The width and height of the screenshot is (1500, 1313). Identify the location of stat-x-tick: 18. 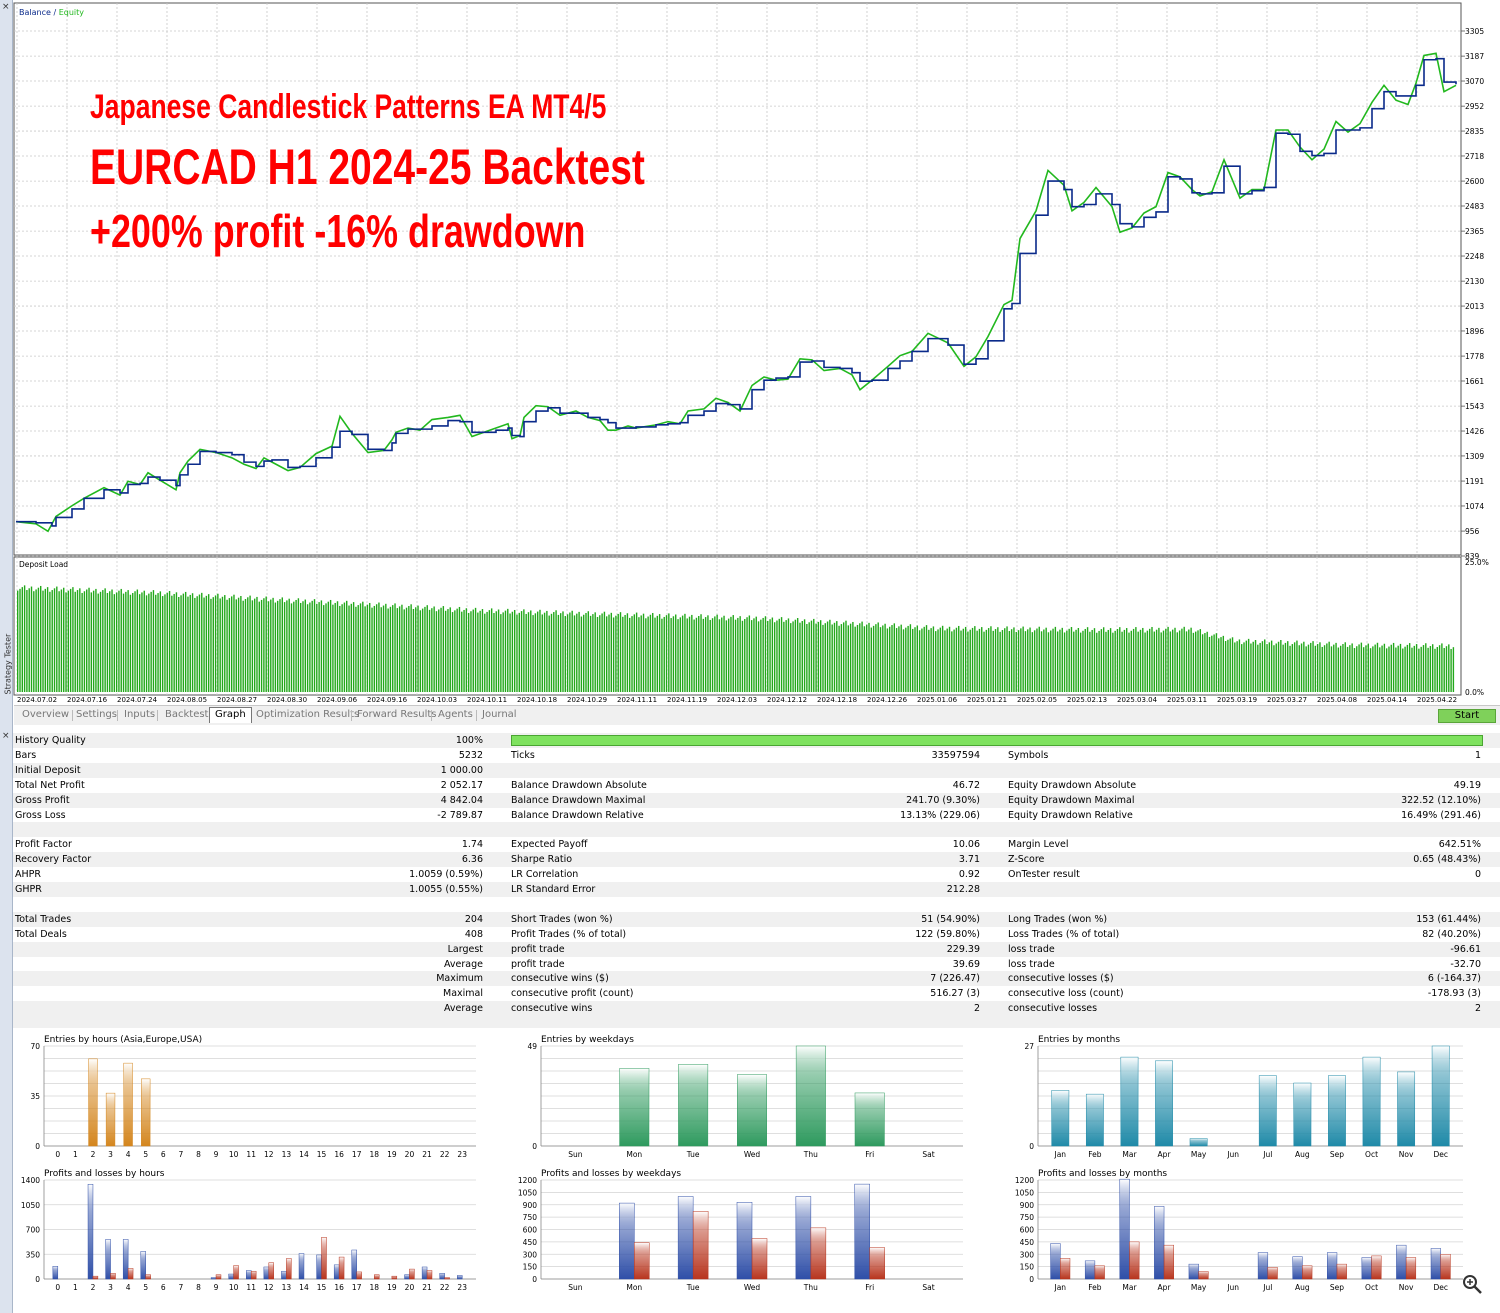
(375, 1154).